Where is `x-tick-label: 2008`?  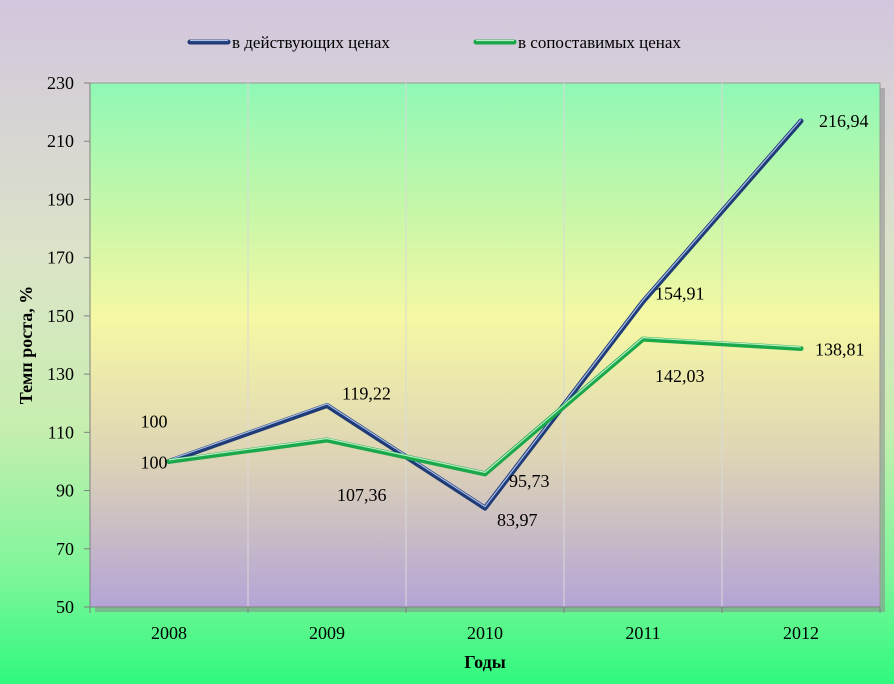 x-tick-label: 2008 is located at coordinates (169, 633).